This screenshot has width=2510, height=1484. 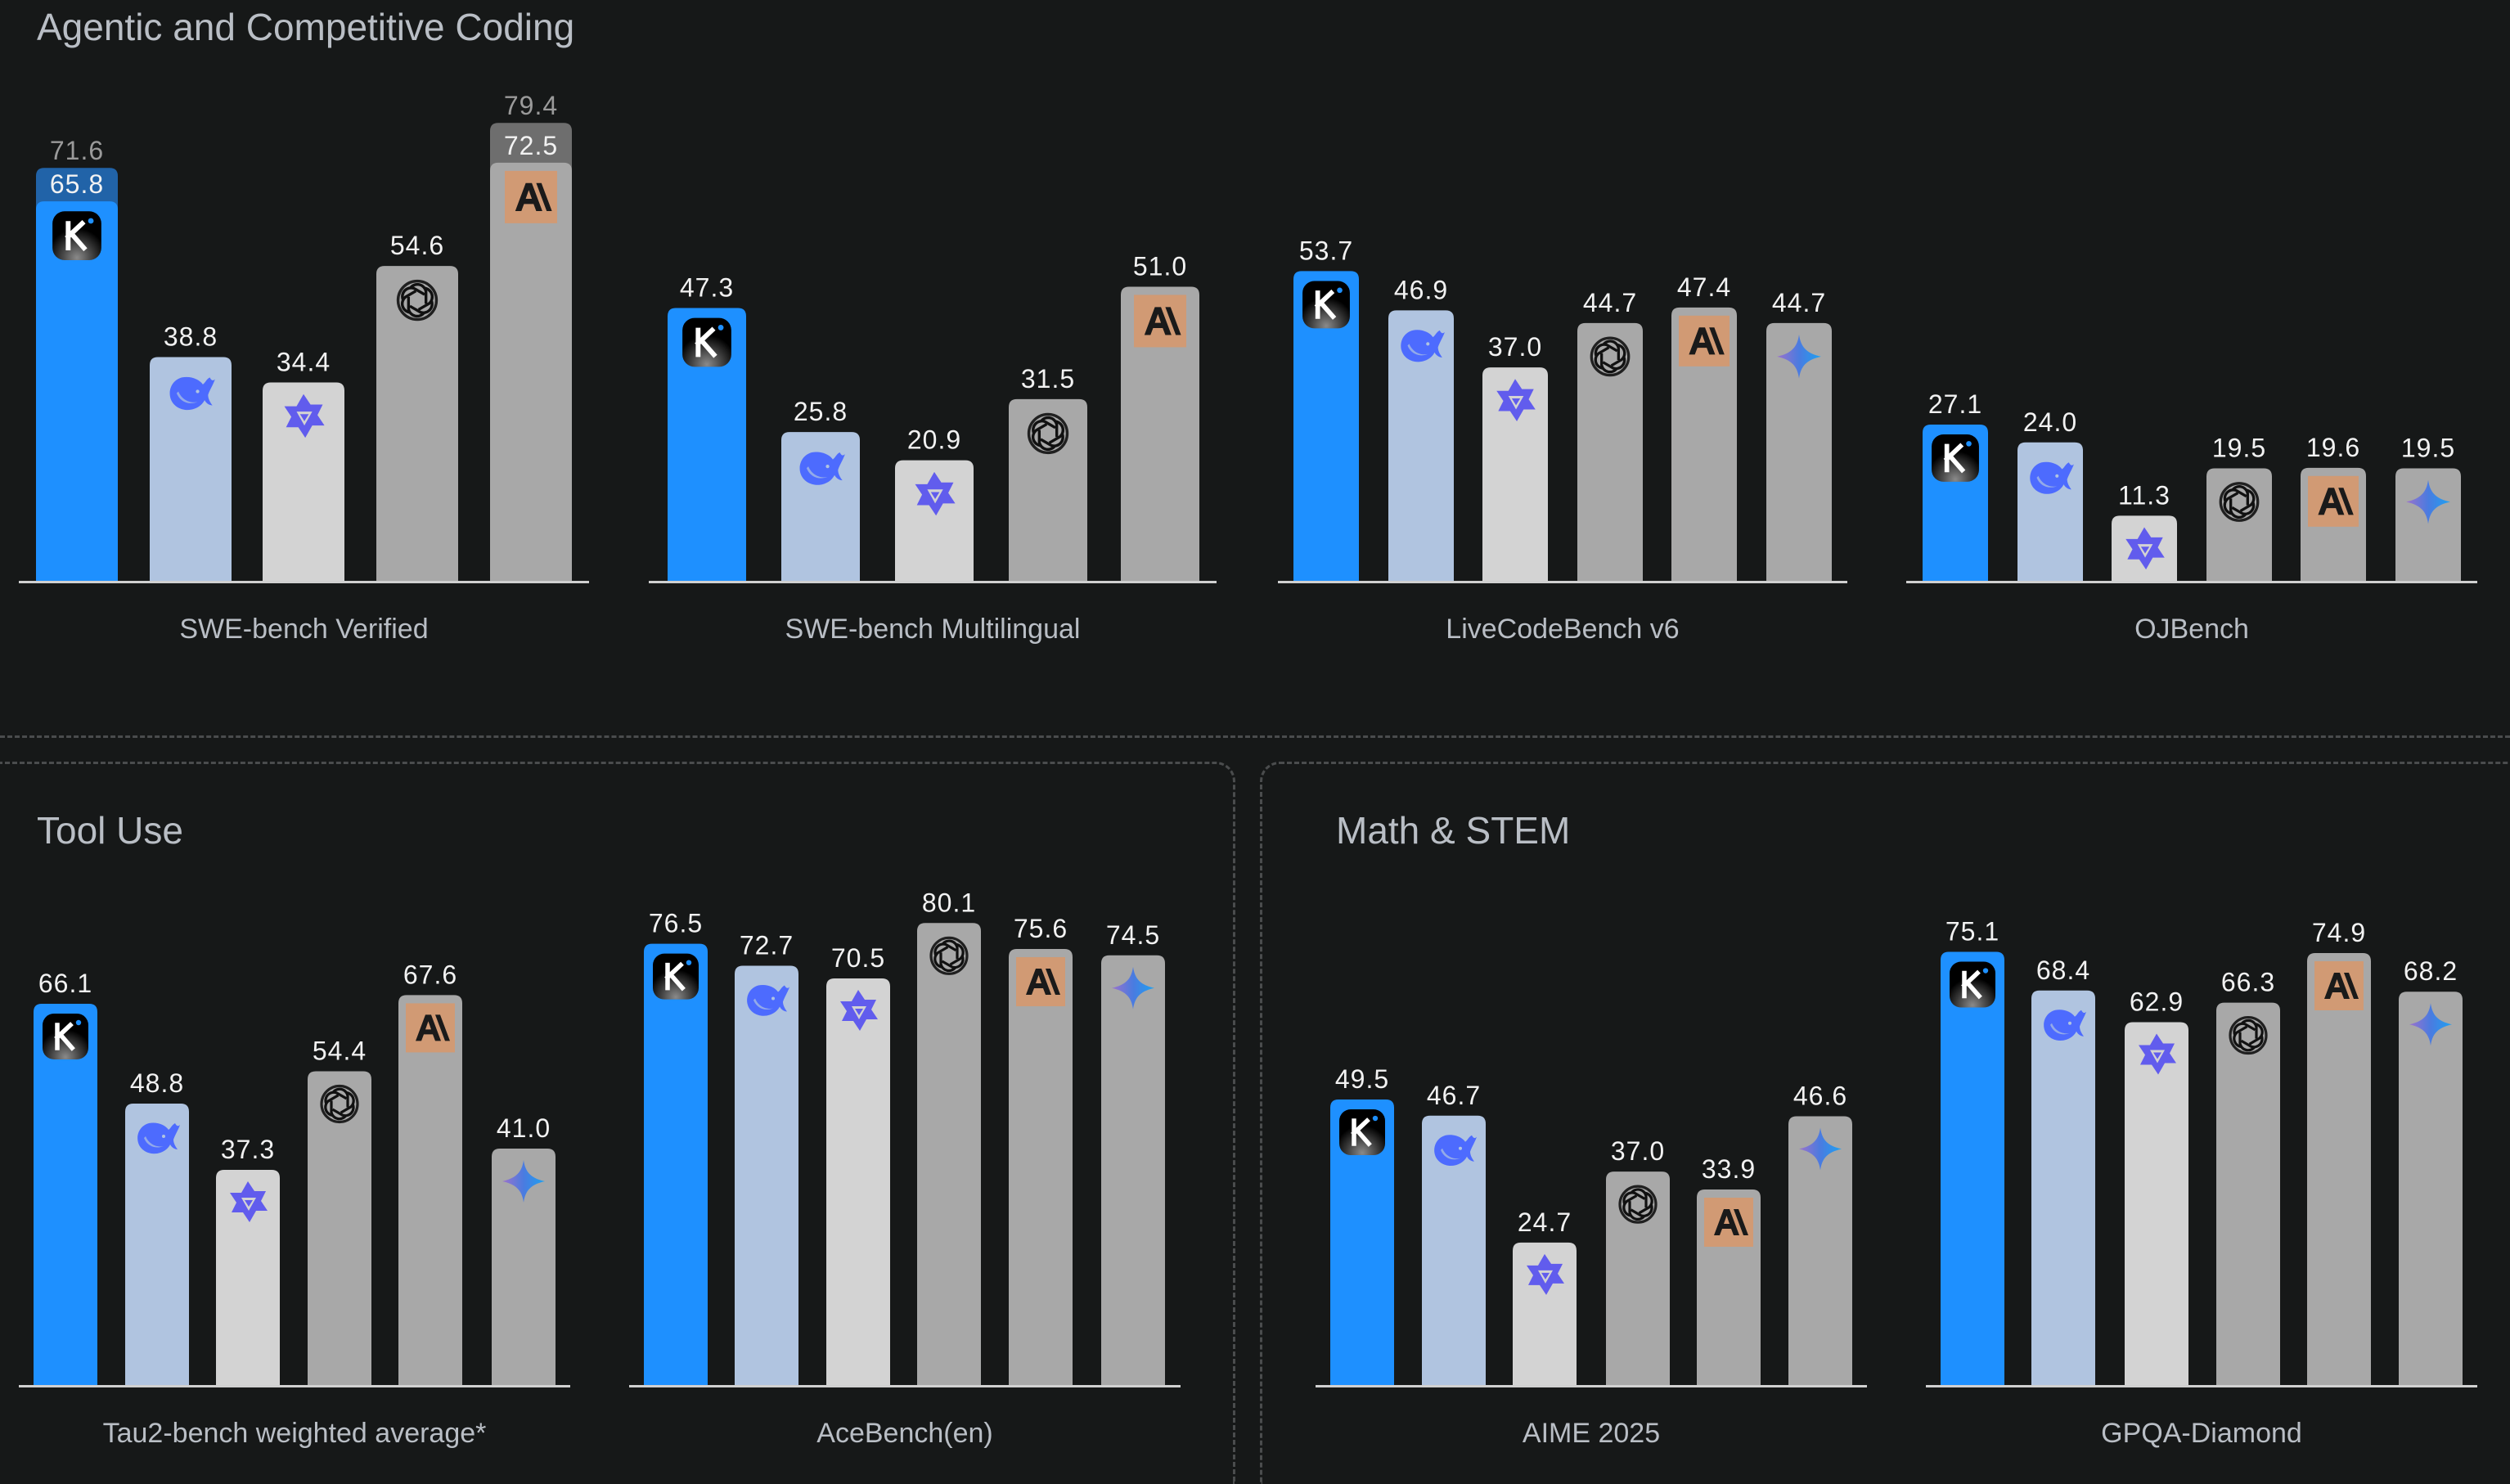 I want to click on section-title-math-stem: Math & STEM, so click(x=1453, y=830).